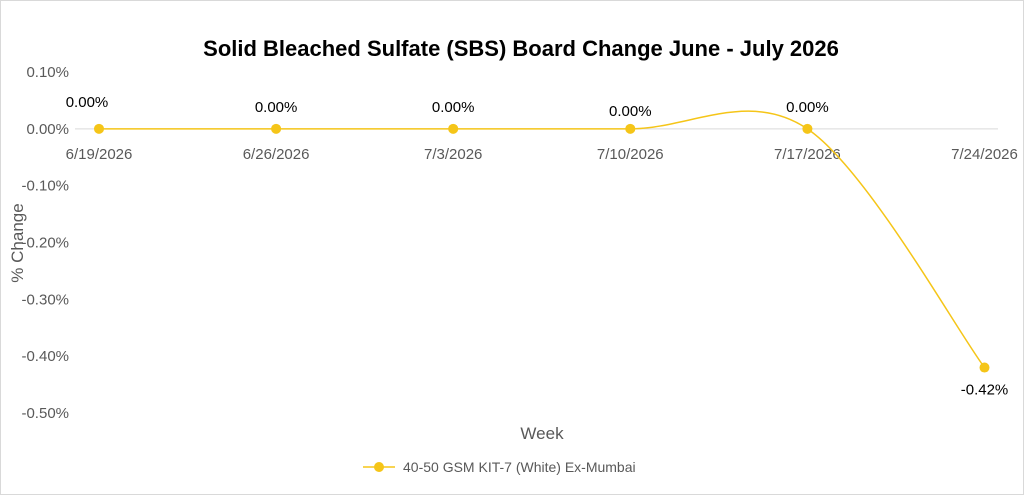  I want to click on data-label: -0.42%, so click(985, 390).